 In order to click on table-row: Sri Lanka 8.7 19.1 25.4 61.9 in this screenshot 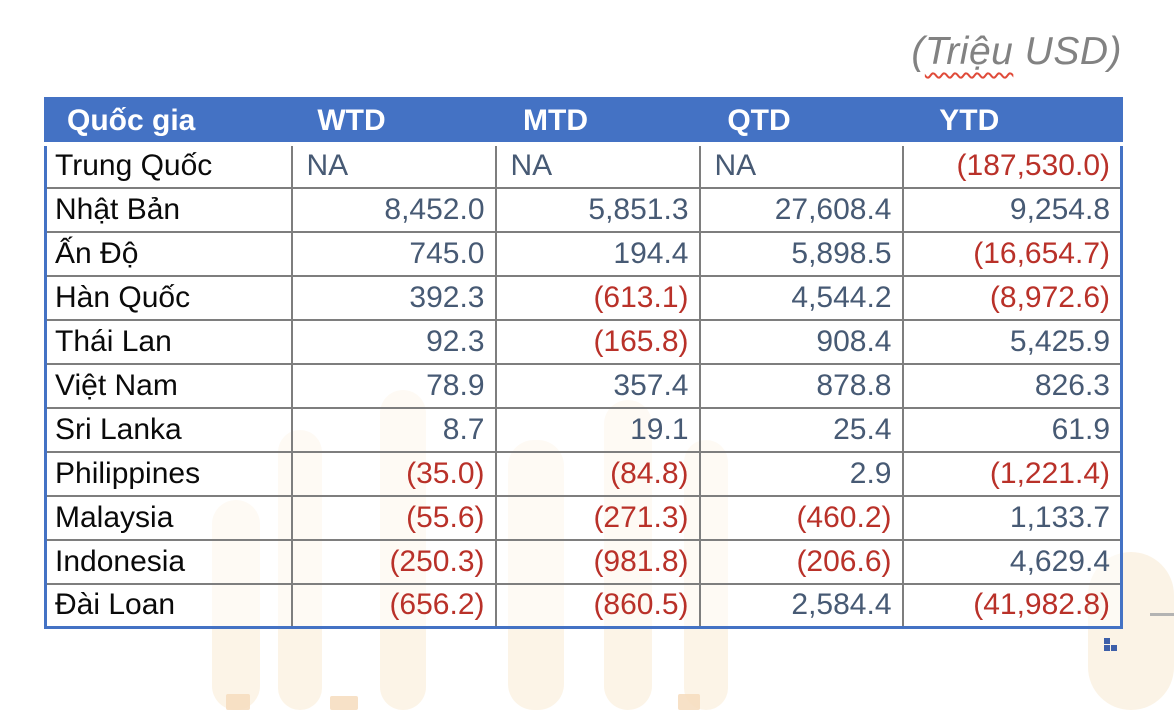, I will do `click(583, 429)`.